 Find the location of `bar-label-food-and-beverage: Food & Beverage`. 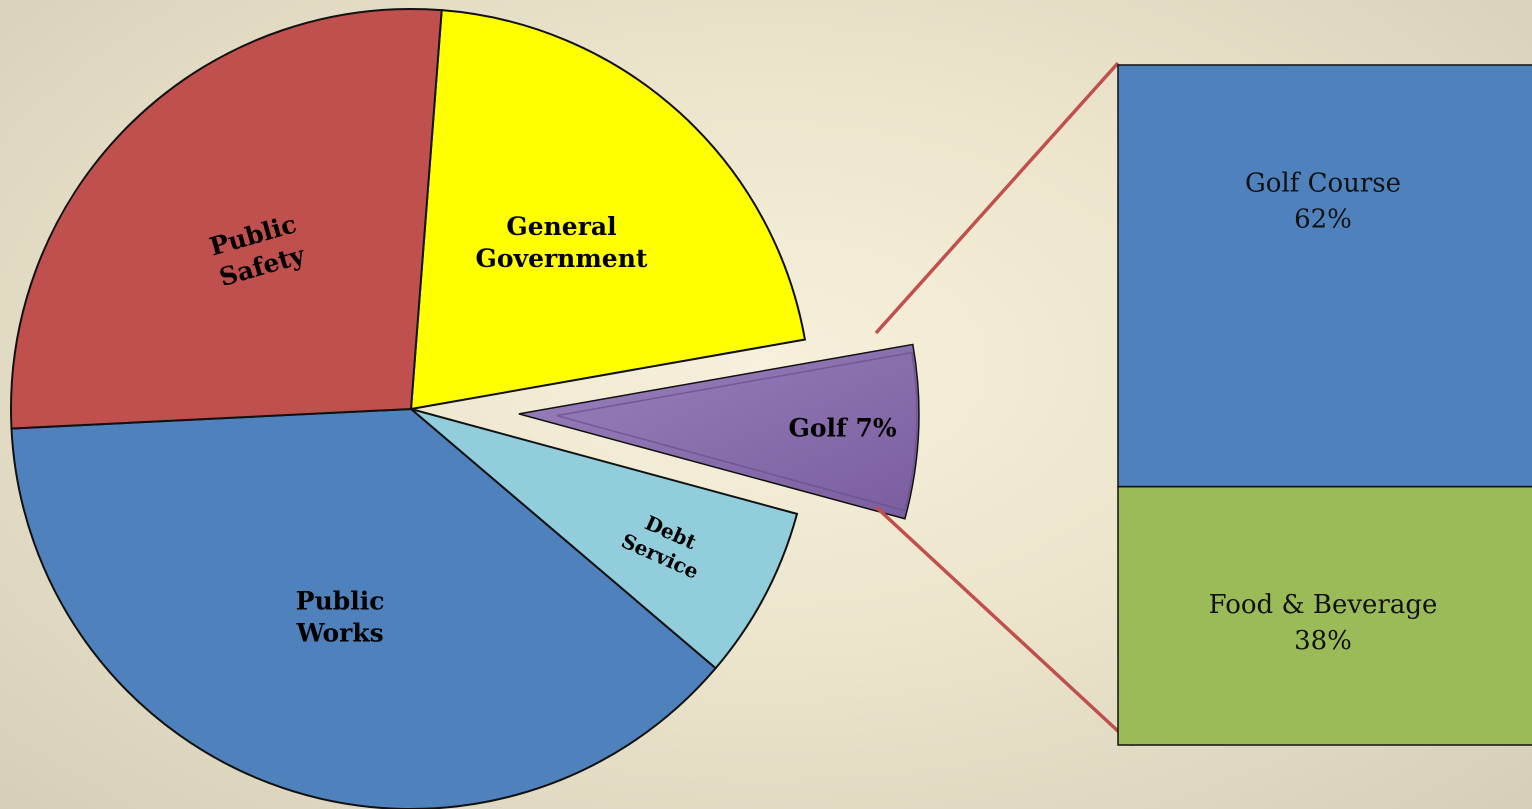

bar-label-food-and-beverage: Food & Beverage is located at coordinates (1323, 605).